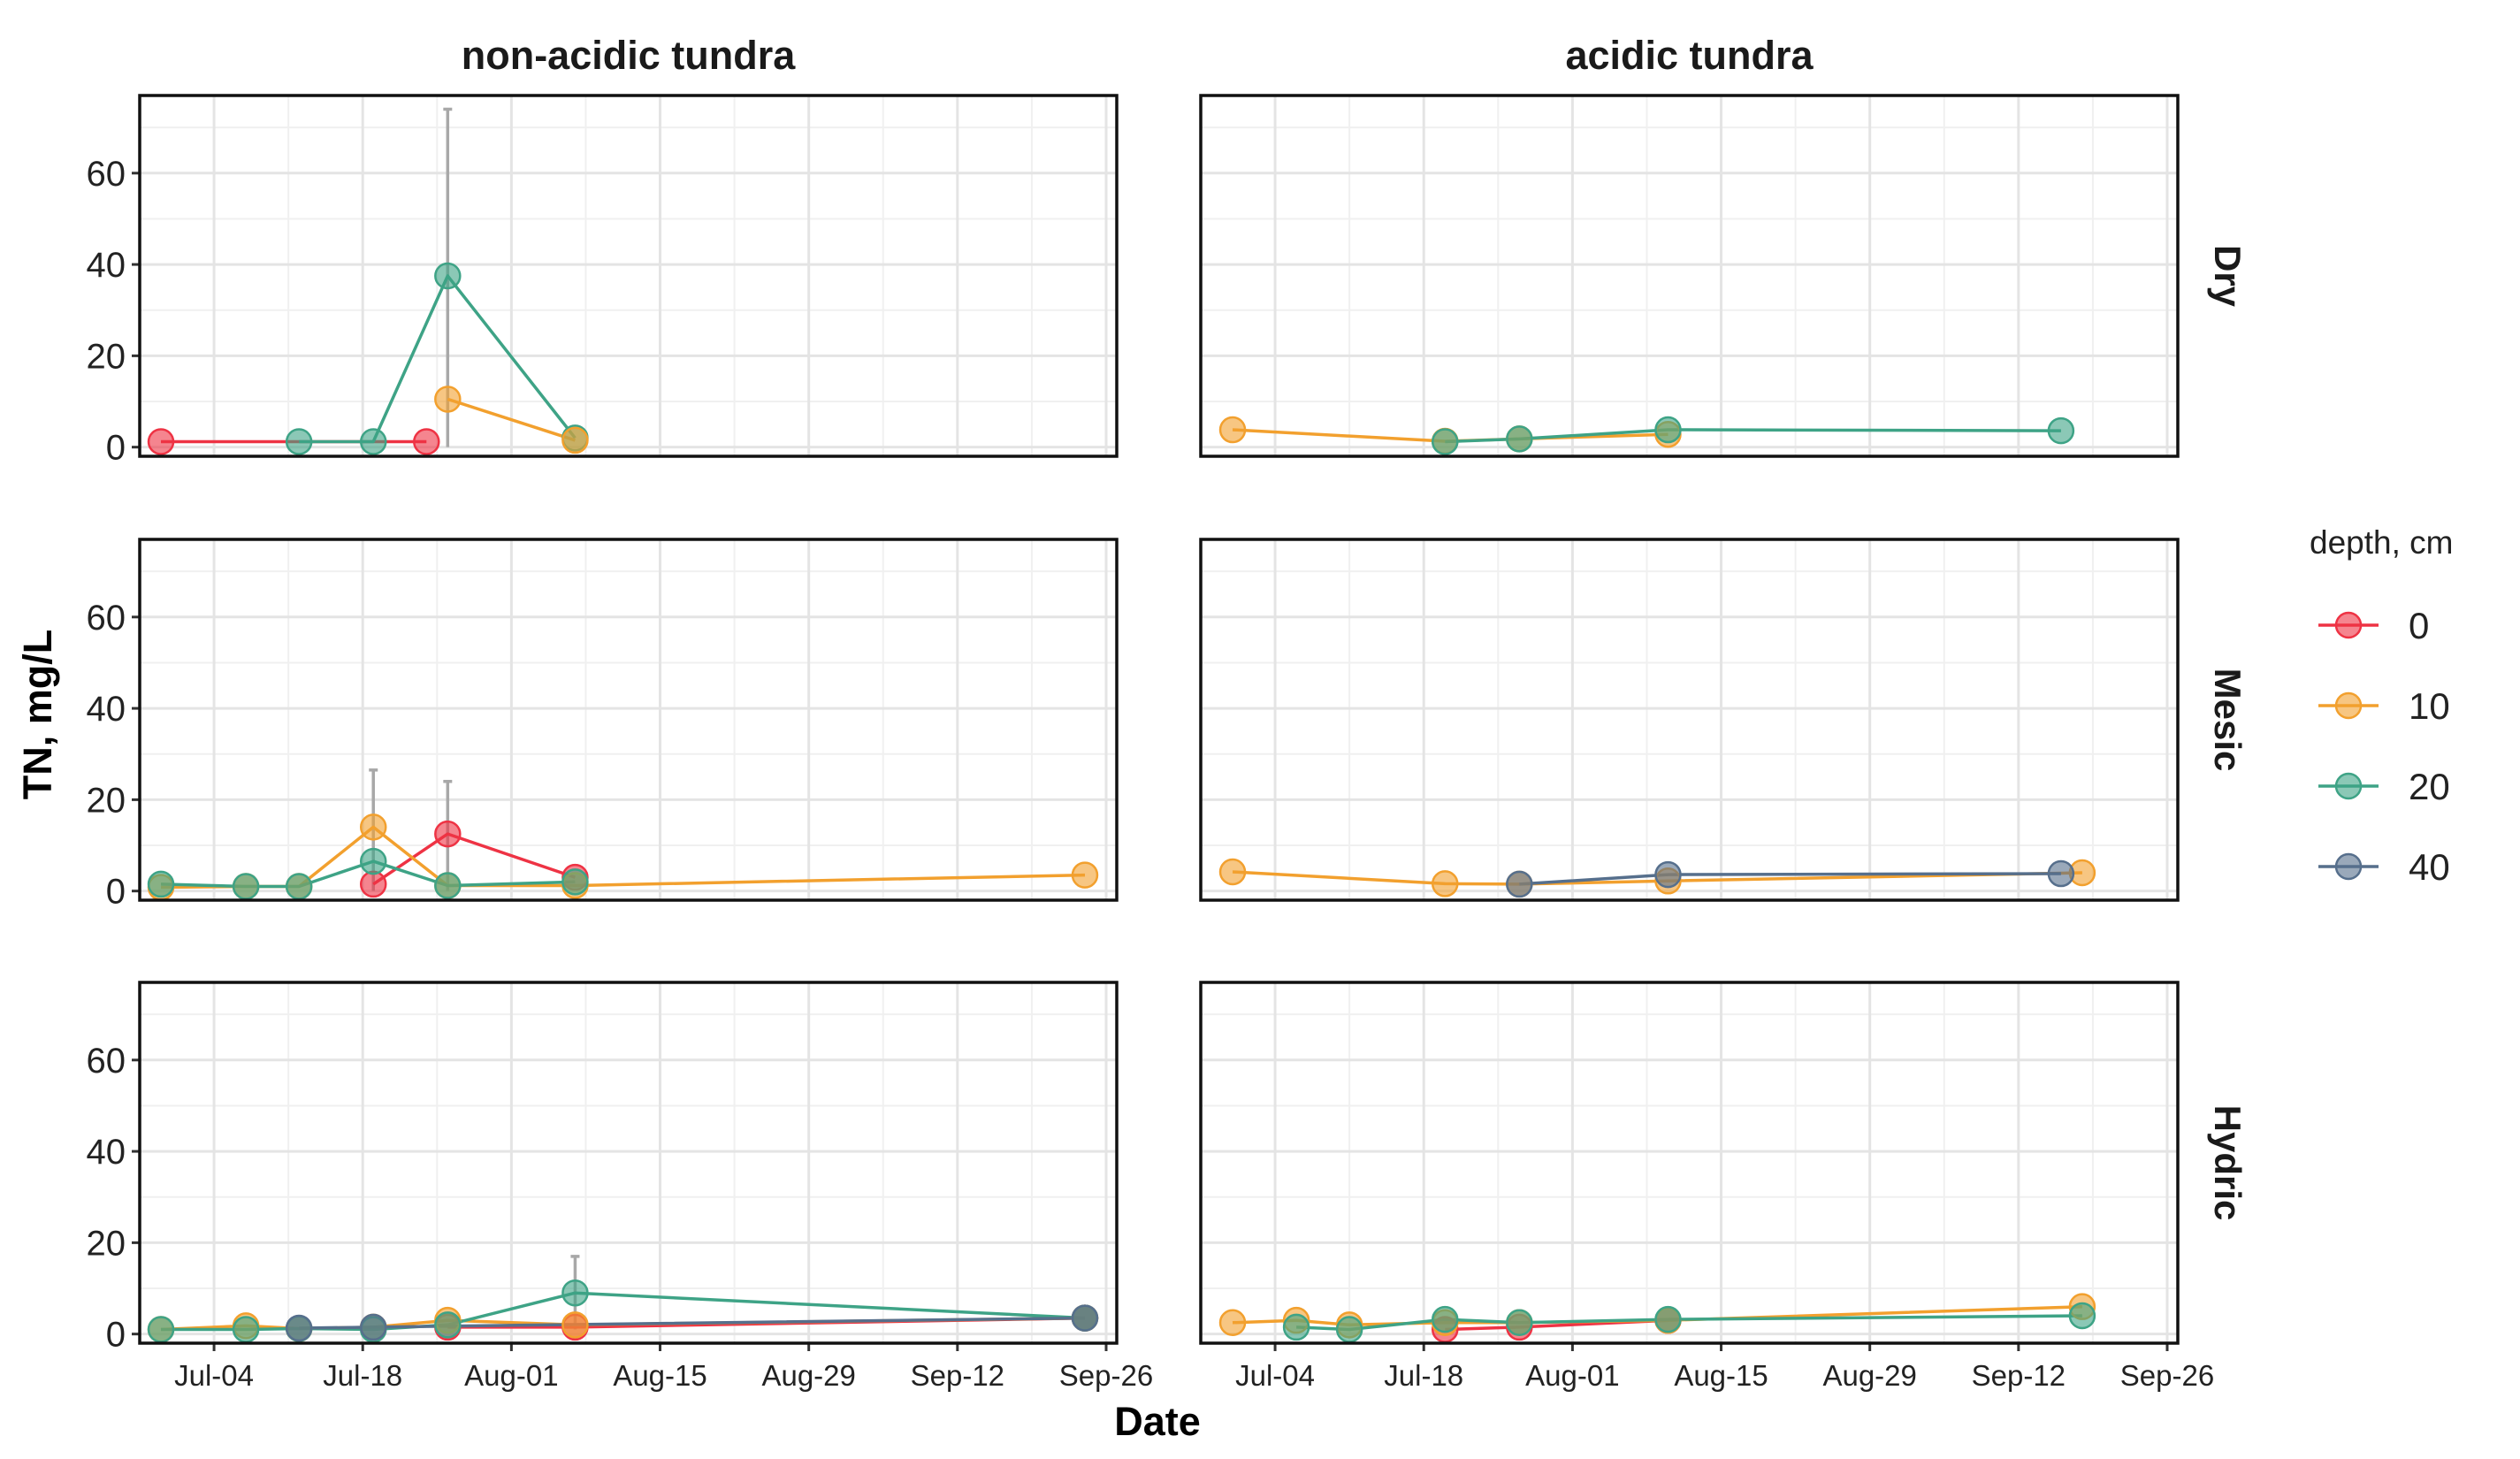 This screenshot has width=2520, height=1459. Describe the element at coordinates (2429, 867) in the screenshot. I see `legend-label: 40` at that location.